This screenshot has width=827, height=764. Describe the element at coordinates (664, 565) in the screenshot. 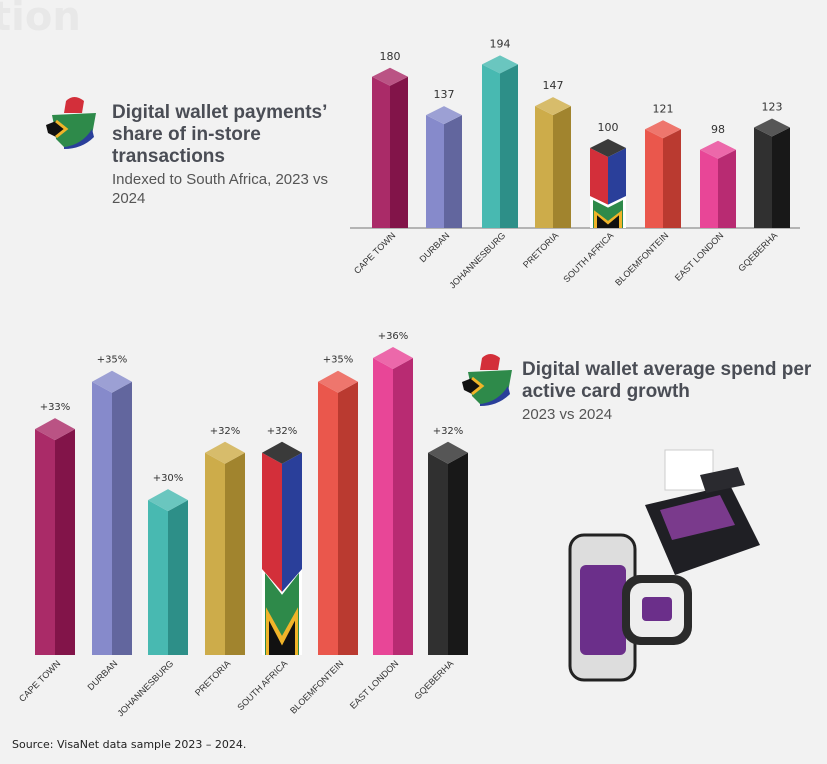

I see `payment-devices-illustration` at that location.